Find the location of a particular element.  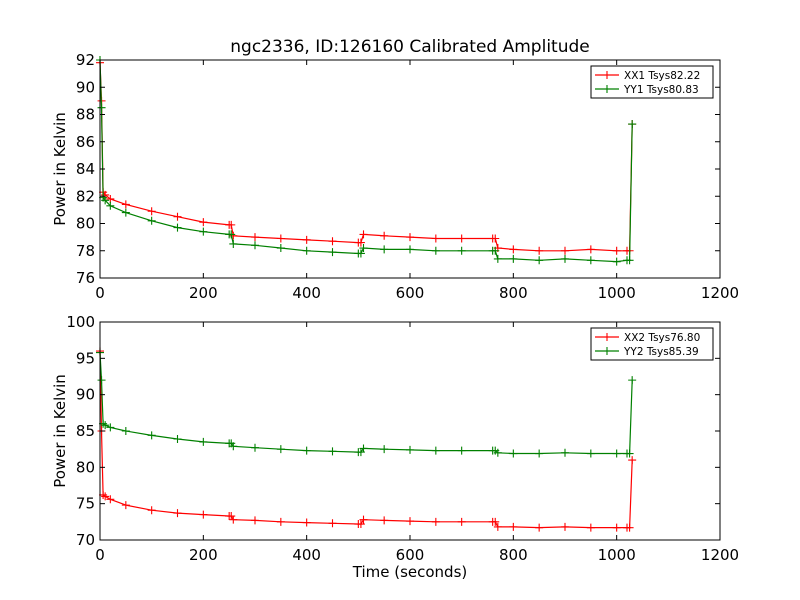

y-tick-label: 86 is located at coordinates (85, 142).